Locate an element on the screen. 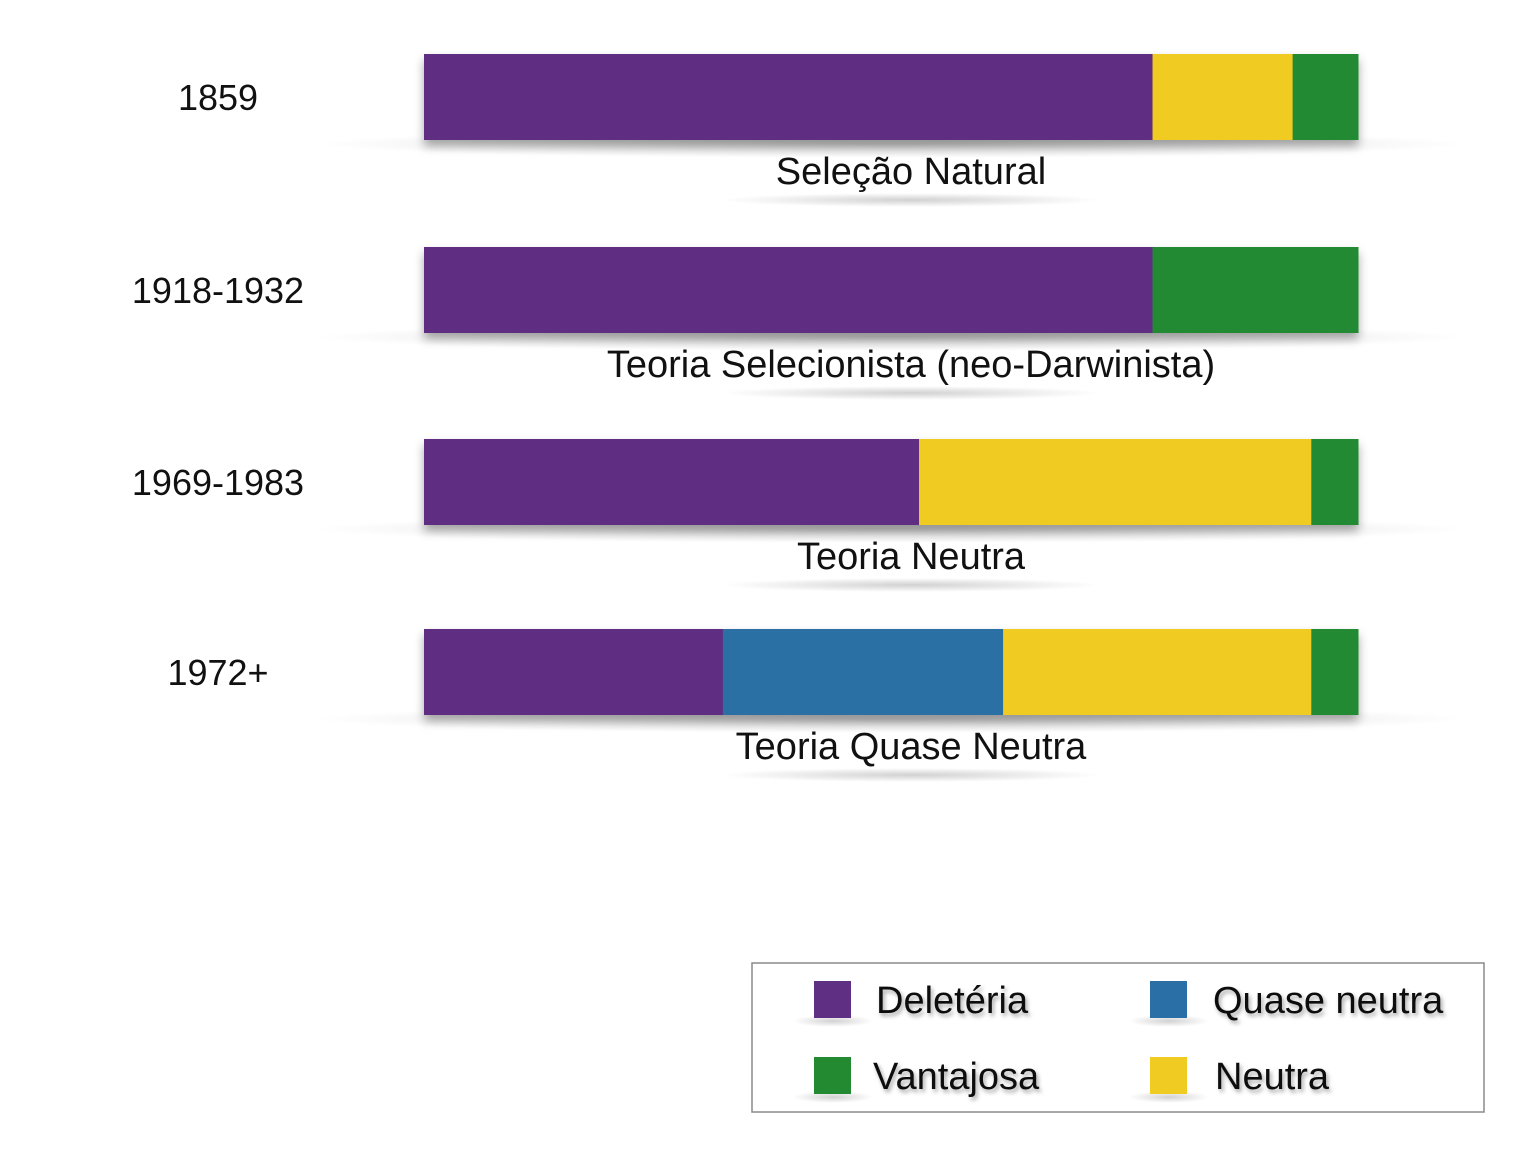  legend-item: Vantajosa is located at coordinates (916, 1079).